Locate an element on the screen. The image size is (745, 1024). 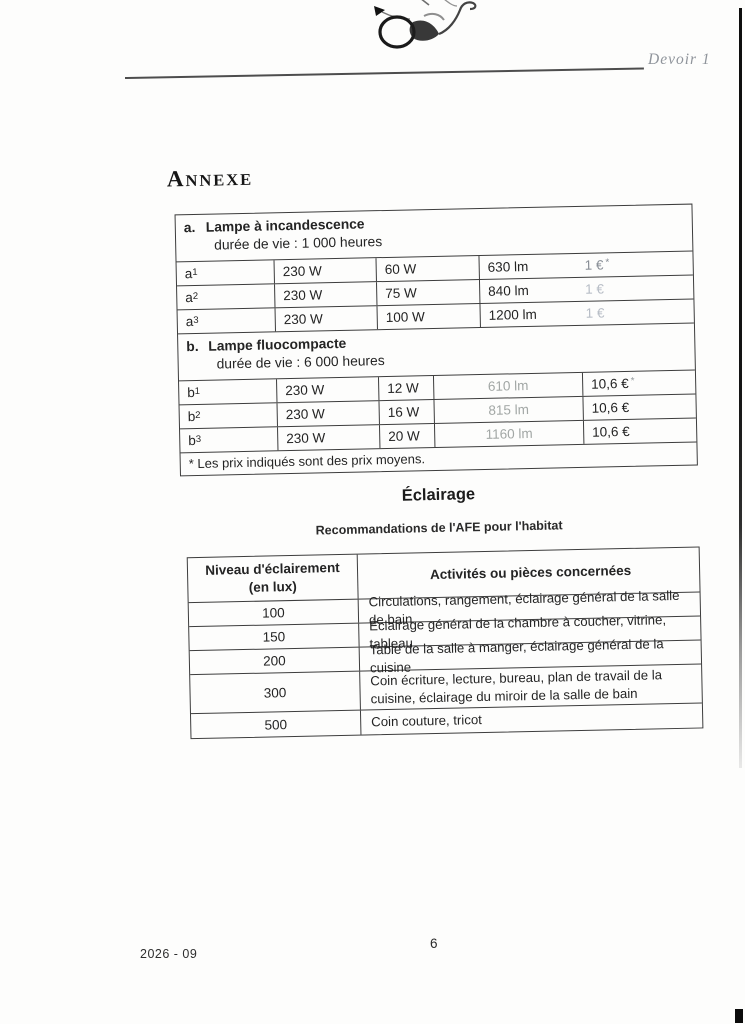
power-cell: 60 W is located at coordinates (428, 268).